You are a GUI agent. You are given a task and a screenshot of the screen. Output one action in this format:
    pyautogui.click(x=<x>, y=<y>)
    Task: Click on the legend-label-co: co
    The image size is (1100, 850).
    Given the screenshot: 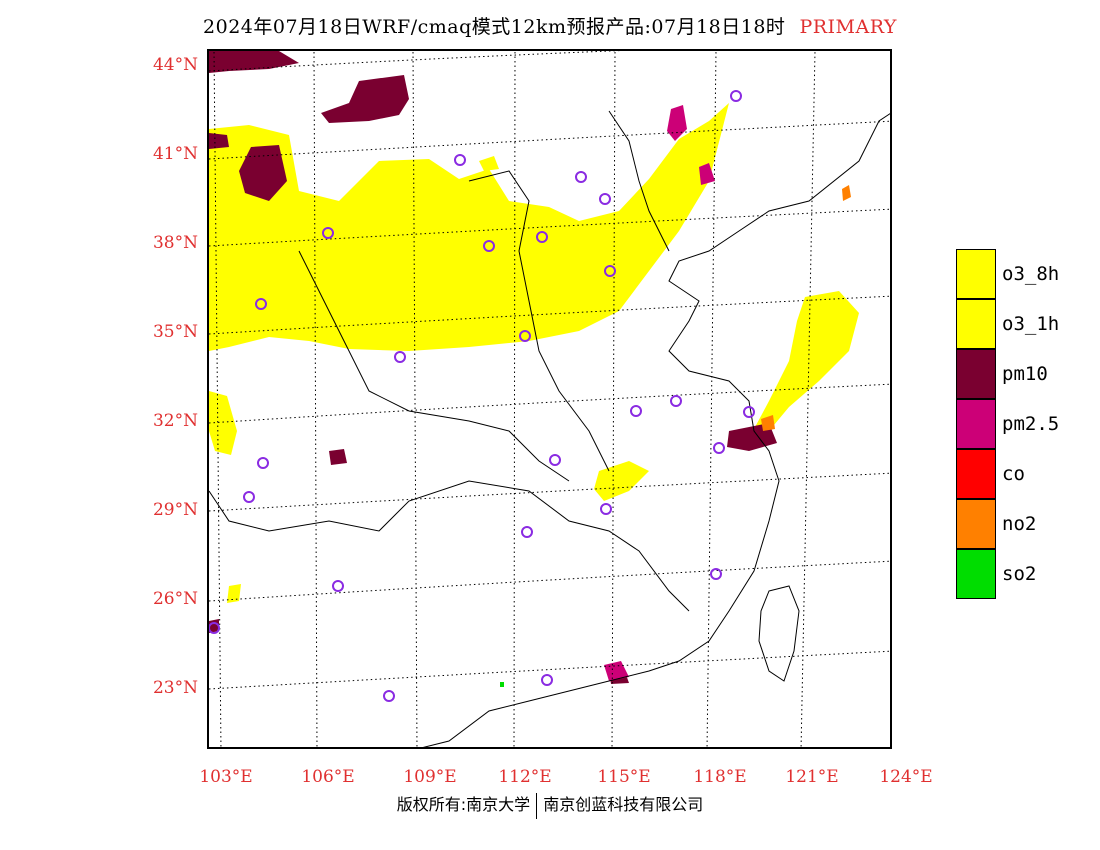 What is the action you would take?
    pyautogui.click(x=1013, y=474)
    